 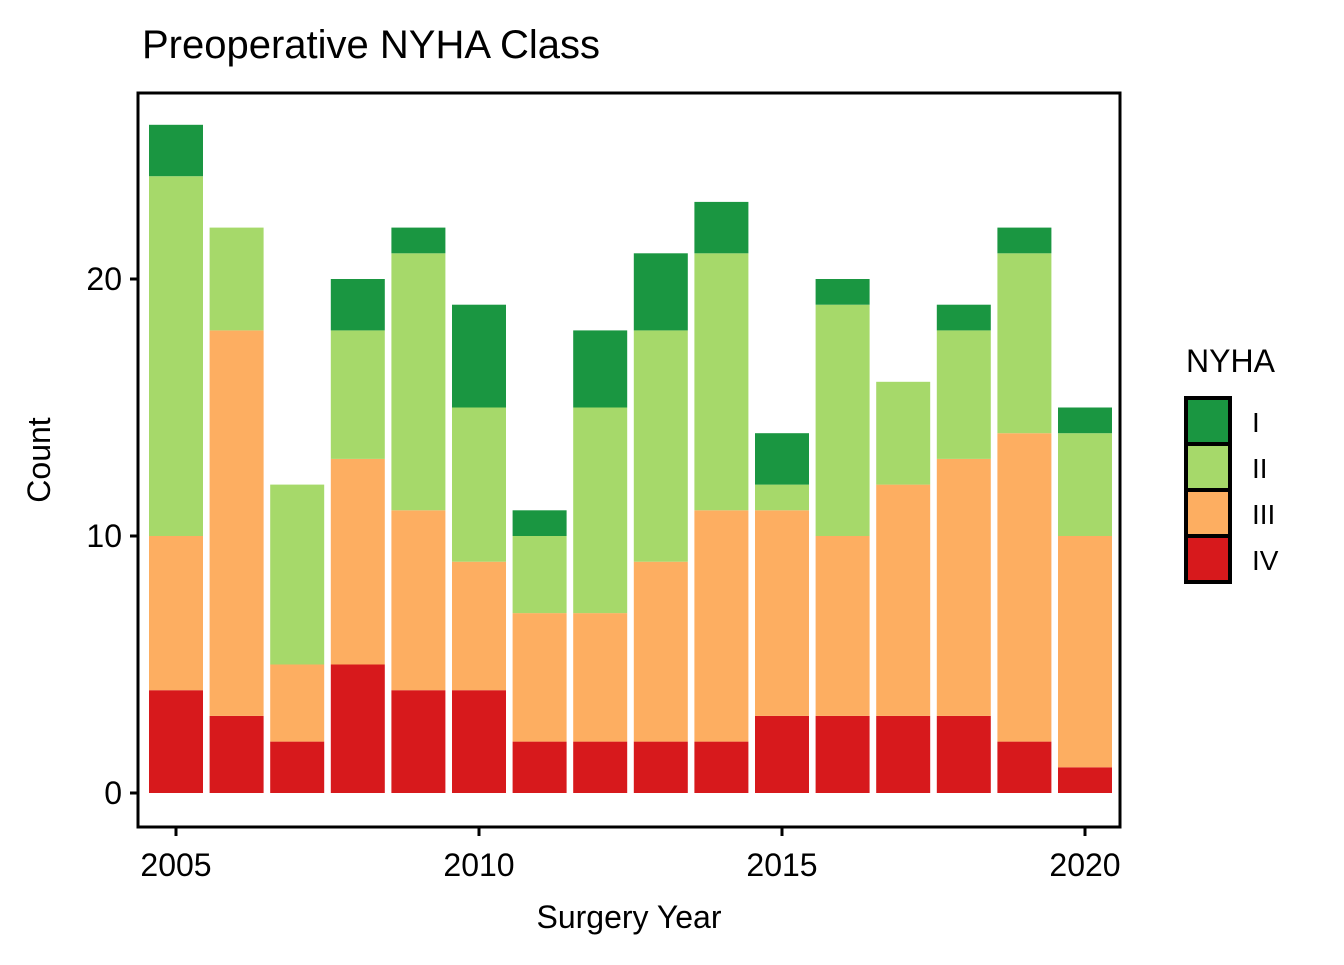 I want to click on bar-segment-2014-II, so click(x=721, y=382).